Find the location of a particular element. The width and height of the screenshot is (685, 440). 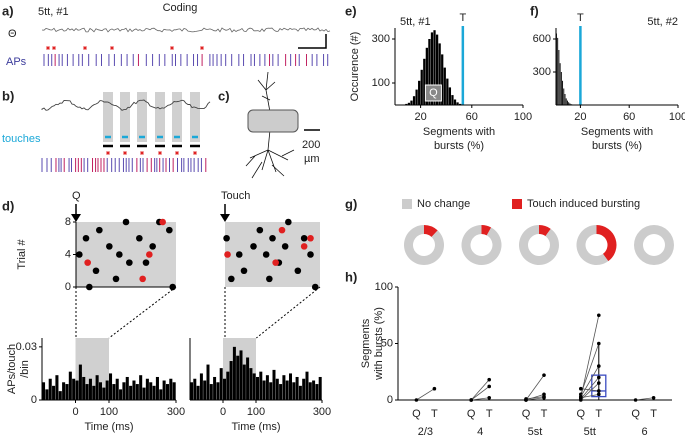

y-tick-label: 100 is located at coordinates (384, 287).